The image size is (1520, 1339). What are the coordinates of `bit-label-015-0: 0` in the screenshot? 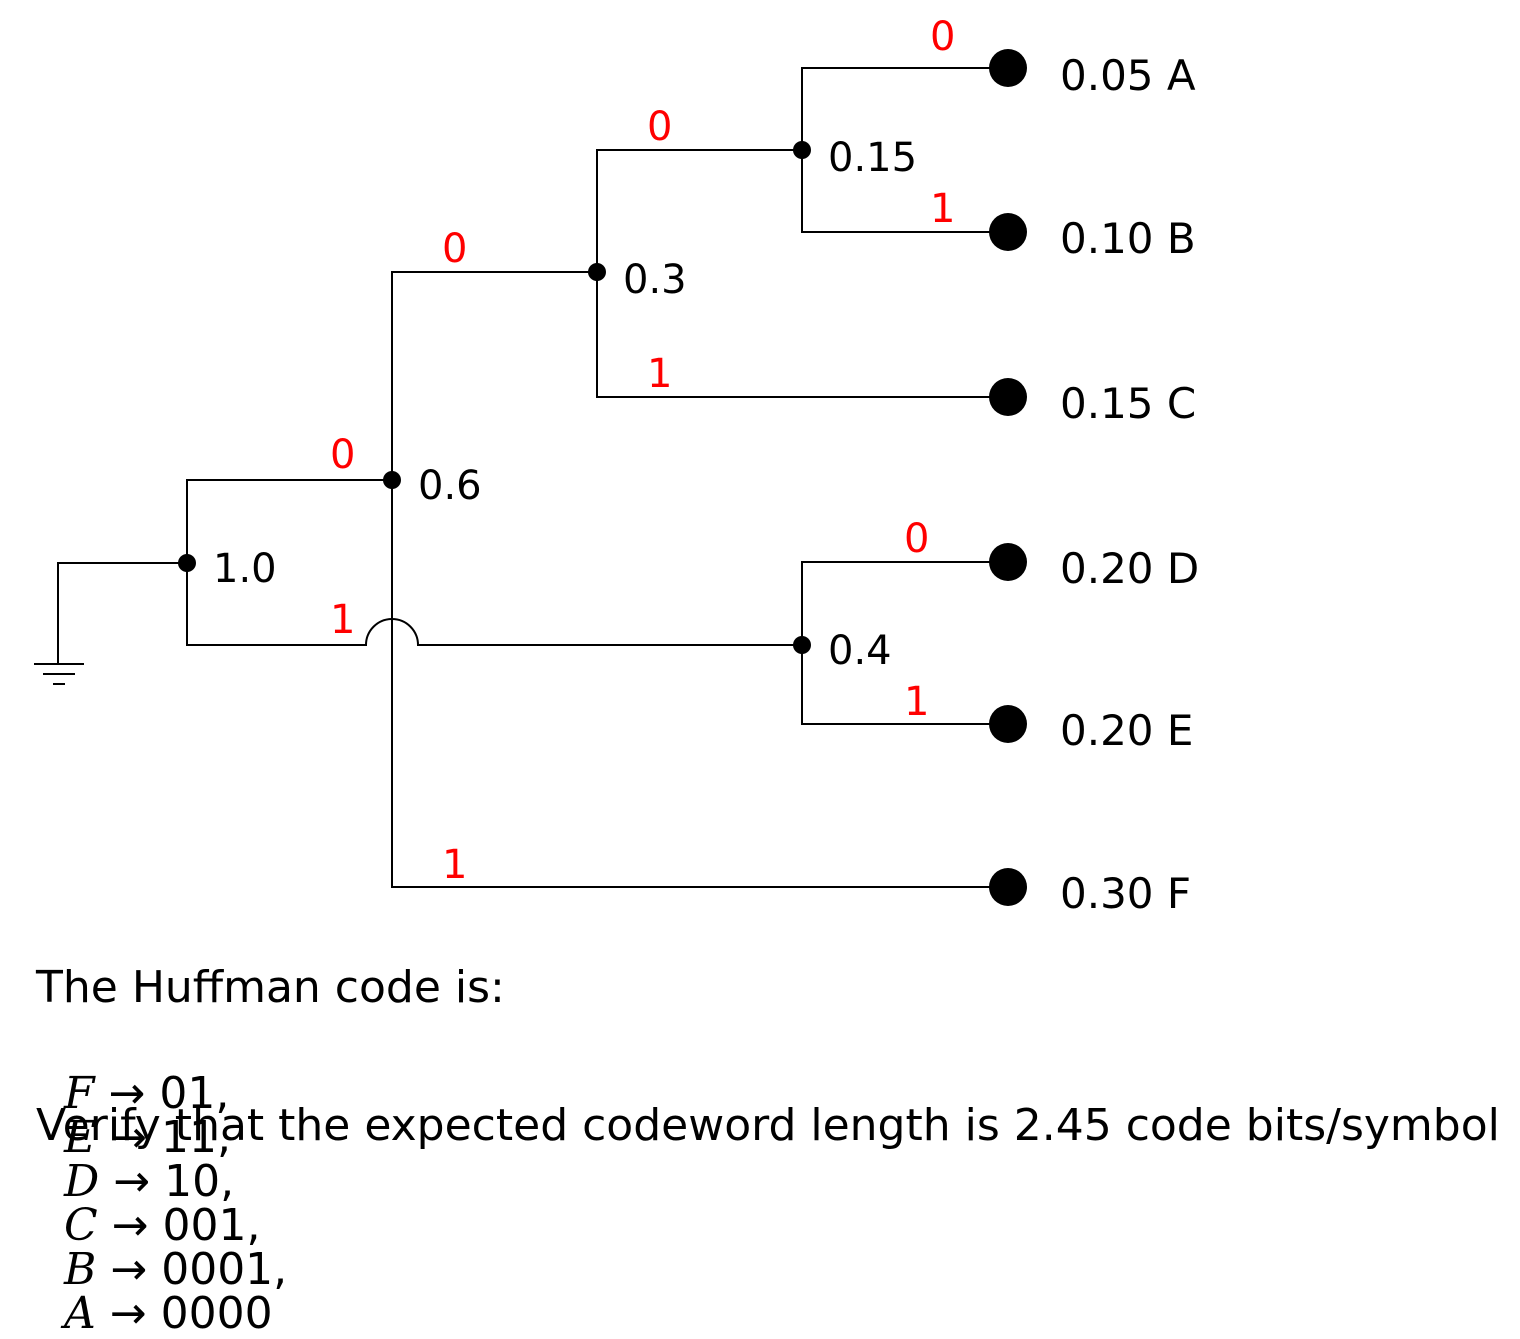 It's located at (942, 37).